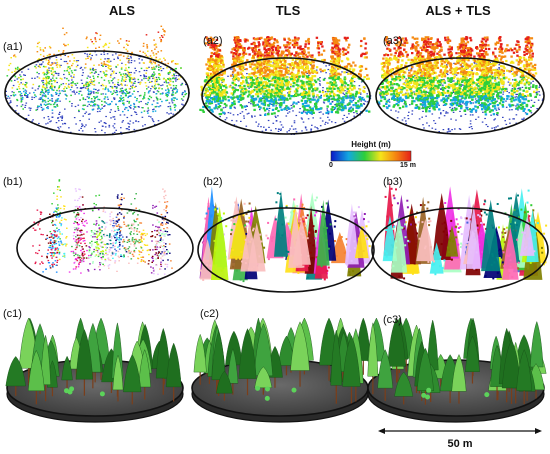 The width and height of the screenshot is (550, 454). Describe the element at coordinates (13, 47) in the screenshot. I see `panel-label-a1: (a1)` at that location.